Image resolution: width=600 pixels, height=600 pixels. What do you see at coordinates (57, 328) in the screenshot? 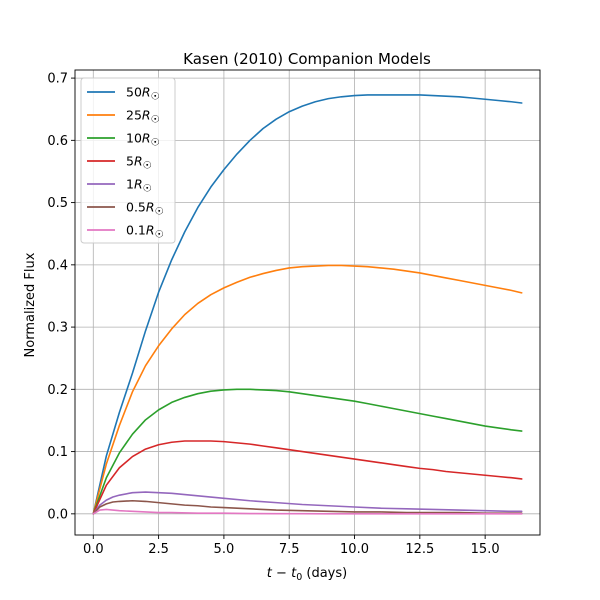
I see `y-tick-label: 0.3` at bounding box center [57, 328].